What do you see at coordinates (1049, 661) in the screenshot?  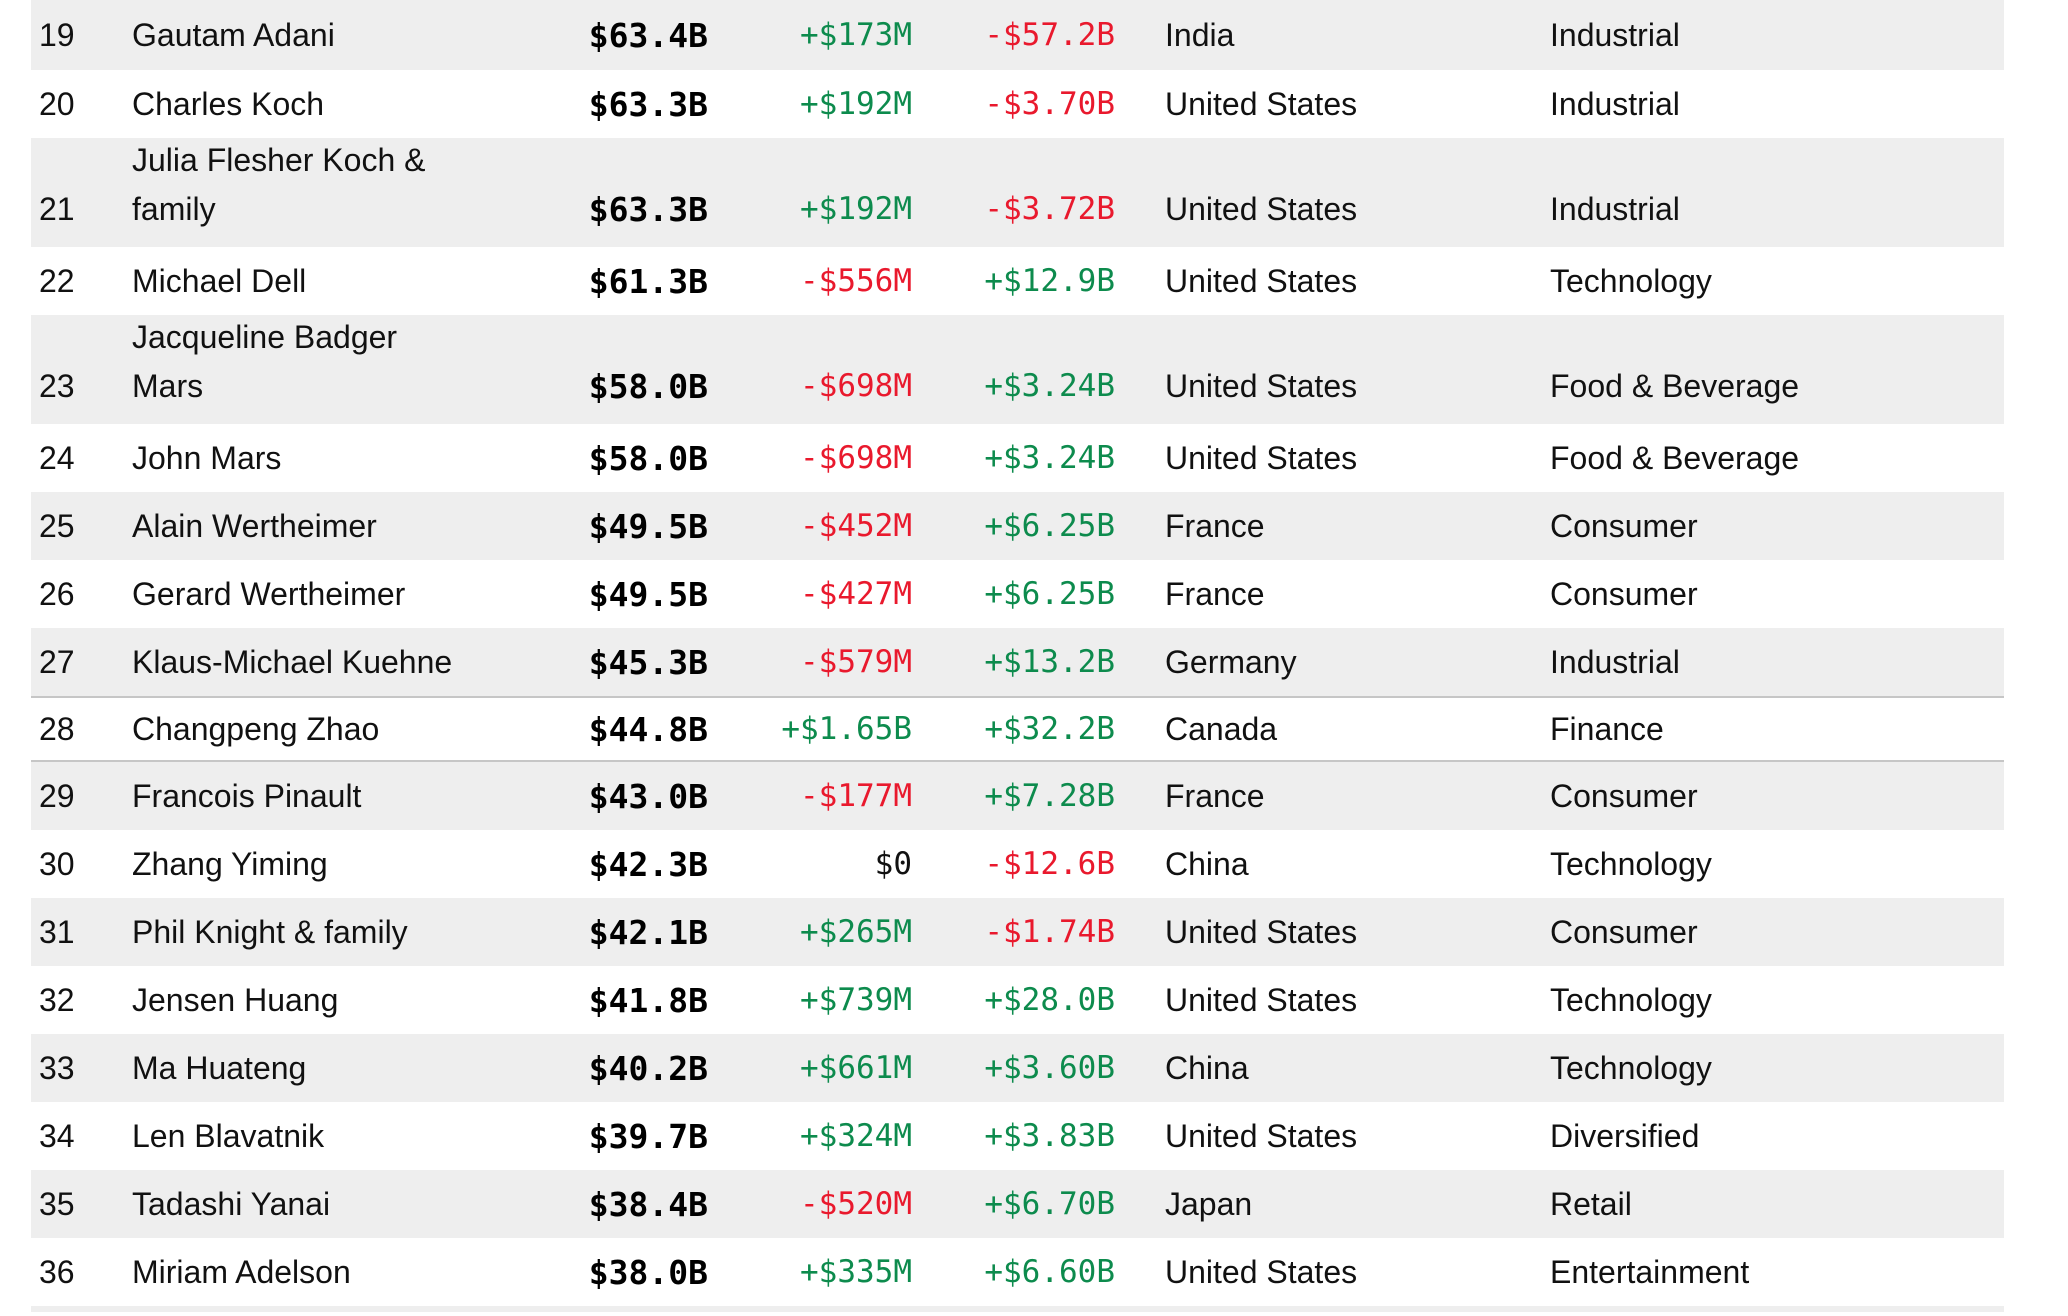 I see `ytd-change-cell: +$13.2B` at bounding box center [1049, 661].